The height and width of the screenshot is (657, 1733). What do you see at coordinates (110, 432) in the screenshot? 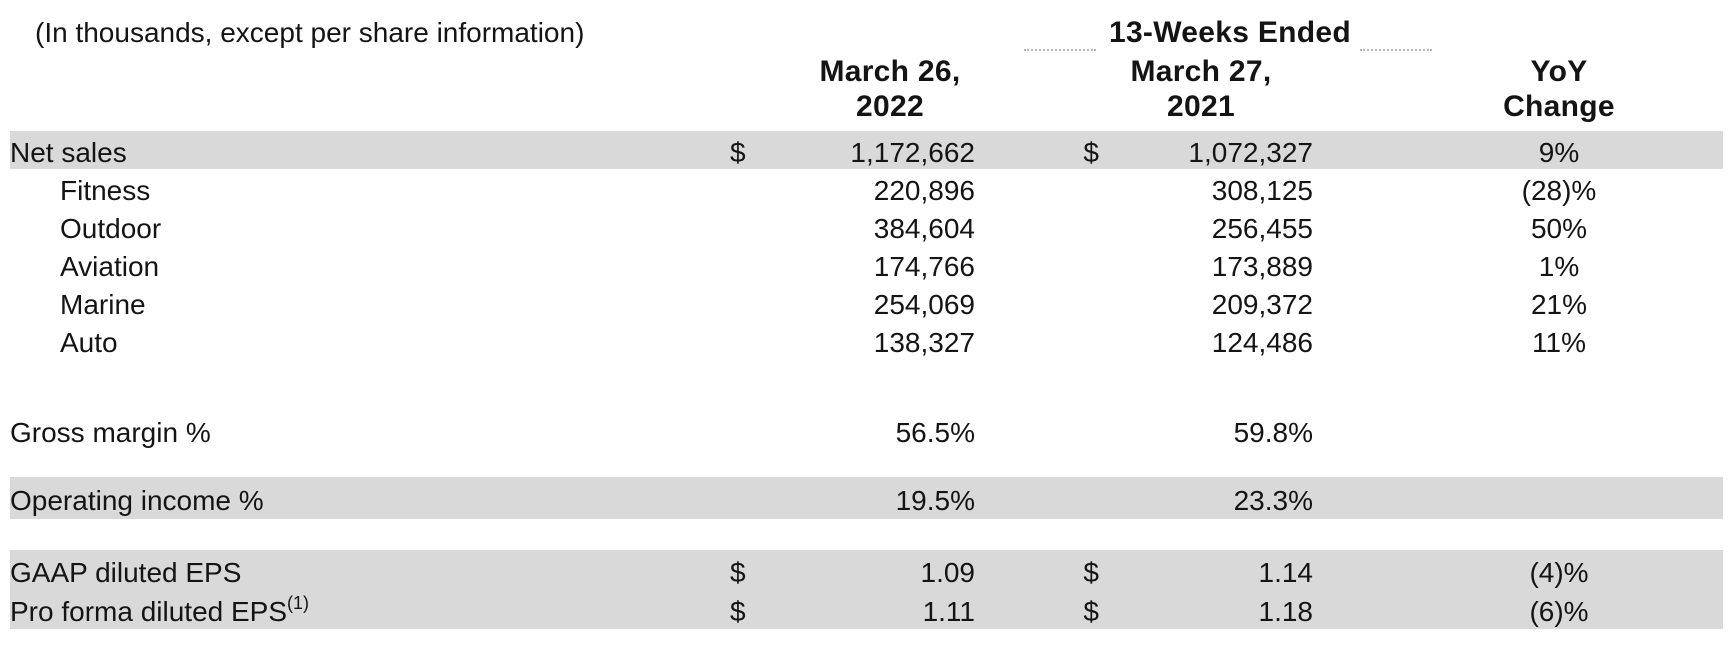
I see `row-label: Gross margin %` at bounding box center [110, 432].